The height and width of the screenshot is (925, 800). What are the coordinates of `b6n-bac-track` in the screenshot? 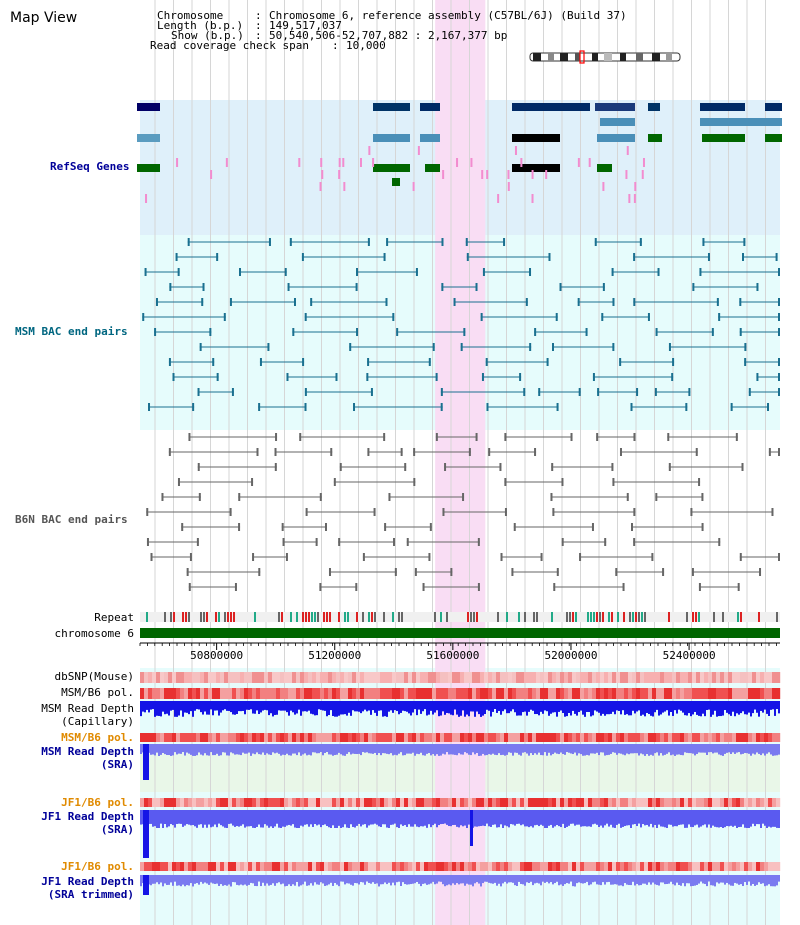 It's located at (463, 512).